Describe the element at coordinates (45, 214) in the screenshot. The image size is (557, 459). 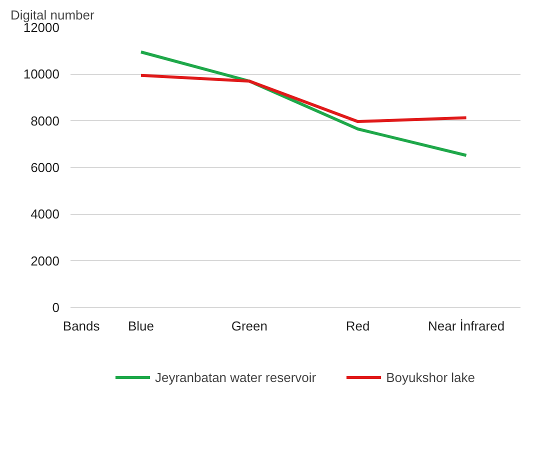
I see `y-tick-label: 4000` at that location.